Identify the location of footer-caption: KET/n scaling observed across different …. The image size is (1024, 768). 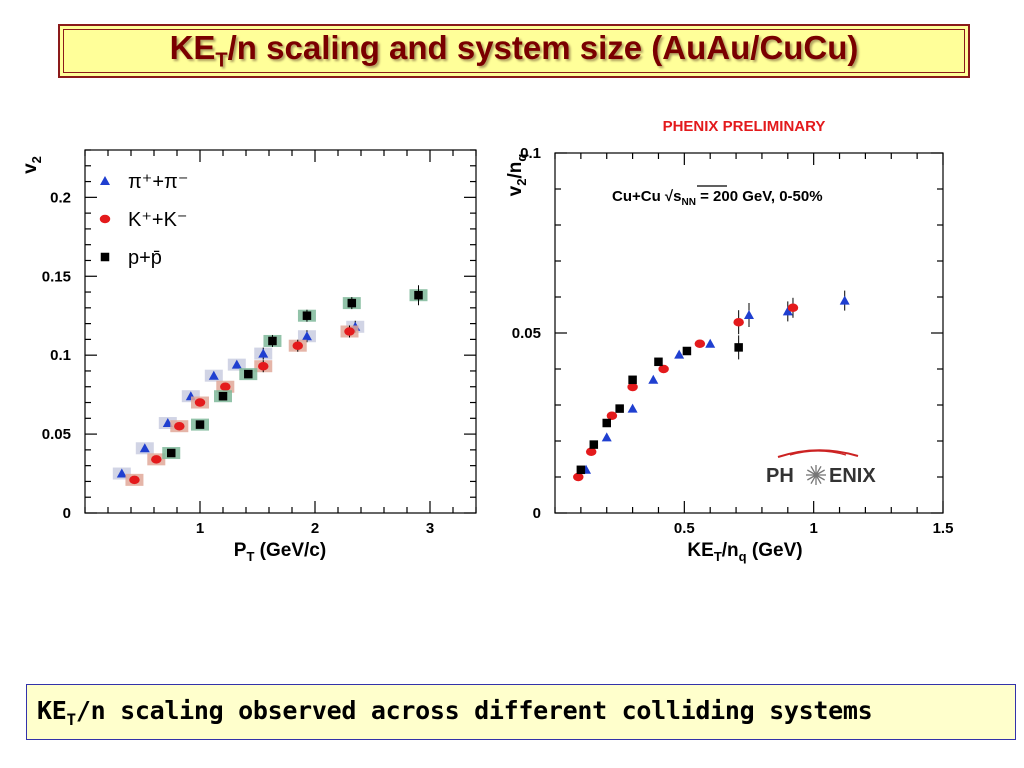
(455, 712).